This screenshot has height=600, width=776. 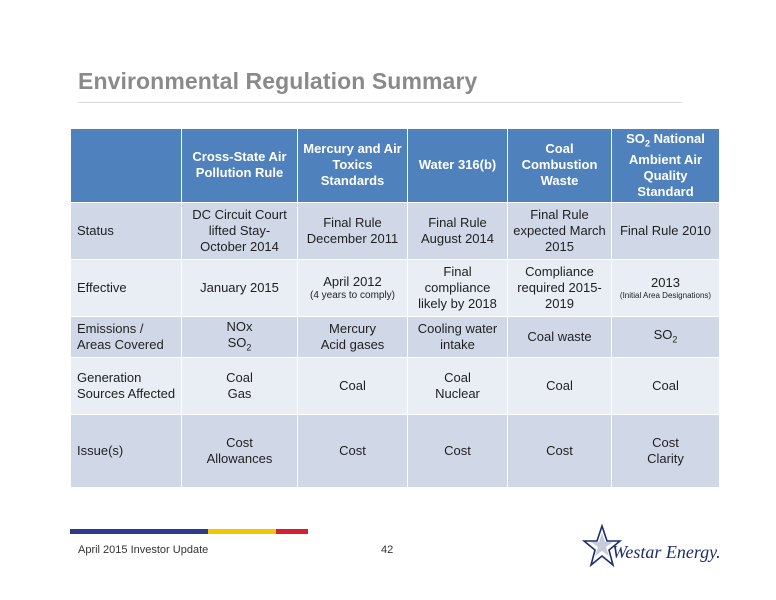 What do you see at coordinates (602, 546) in the screenshot?
I see `star-logo-icon` at bounding box center [602, 546].